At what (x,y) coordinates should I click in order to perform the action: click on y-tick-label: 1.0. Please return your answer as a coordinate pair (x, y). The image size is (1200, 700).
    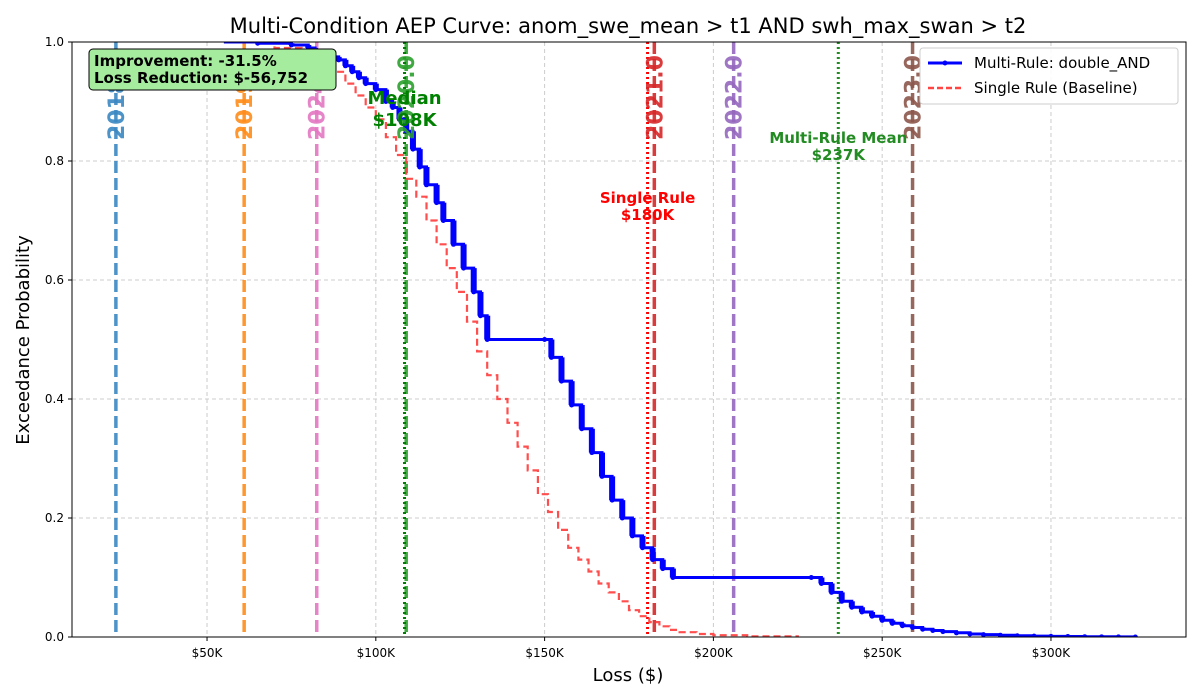
    Looking at the image, I should click on (54, 42).